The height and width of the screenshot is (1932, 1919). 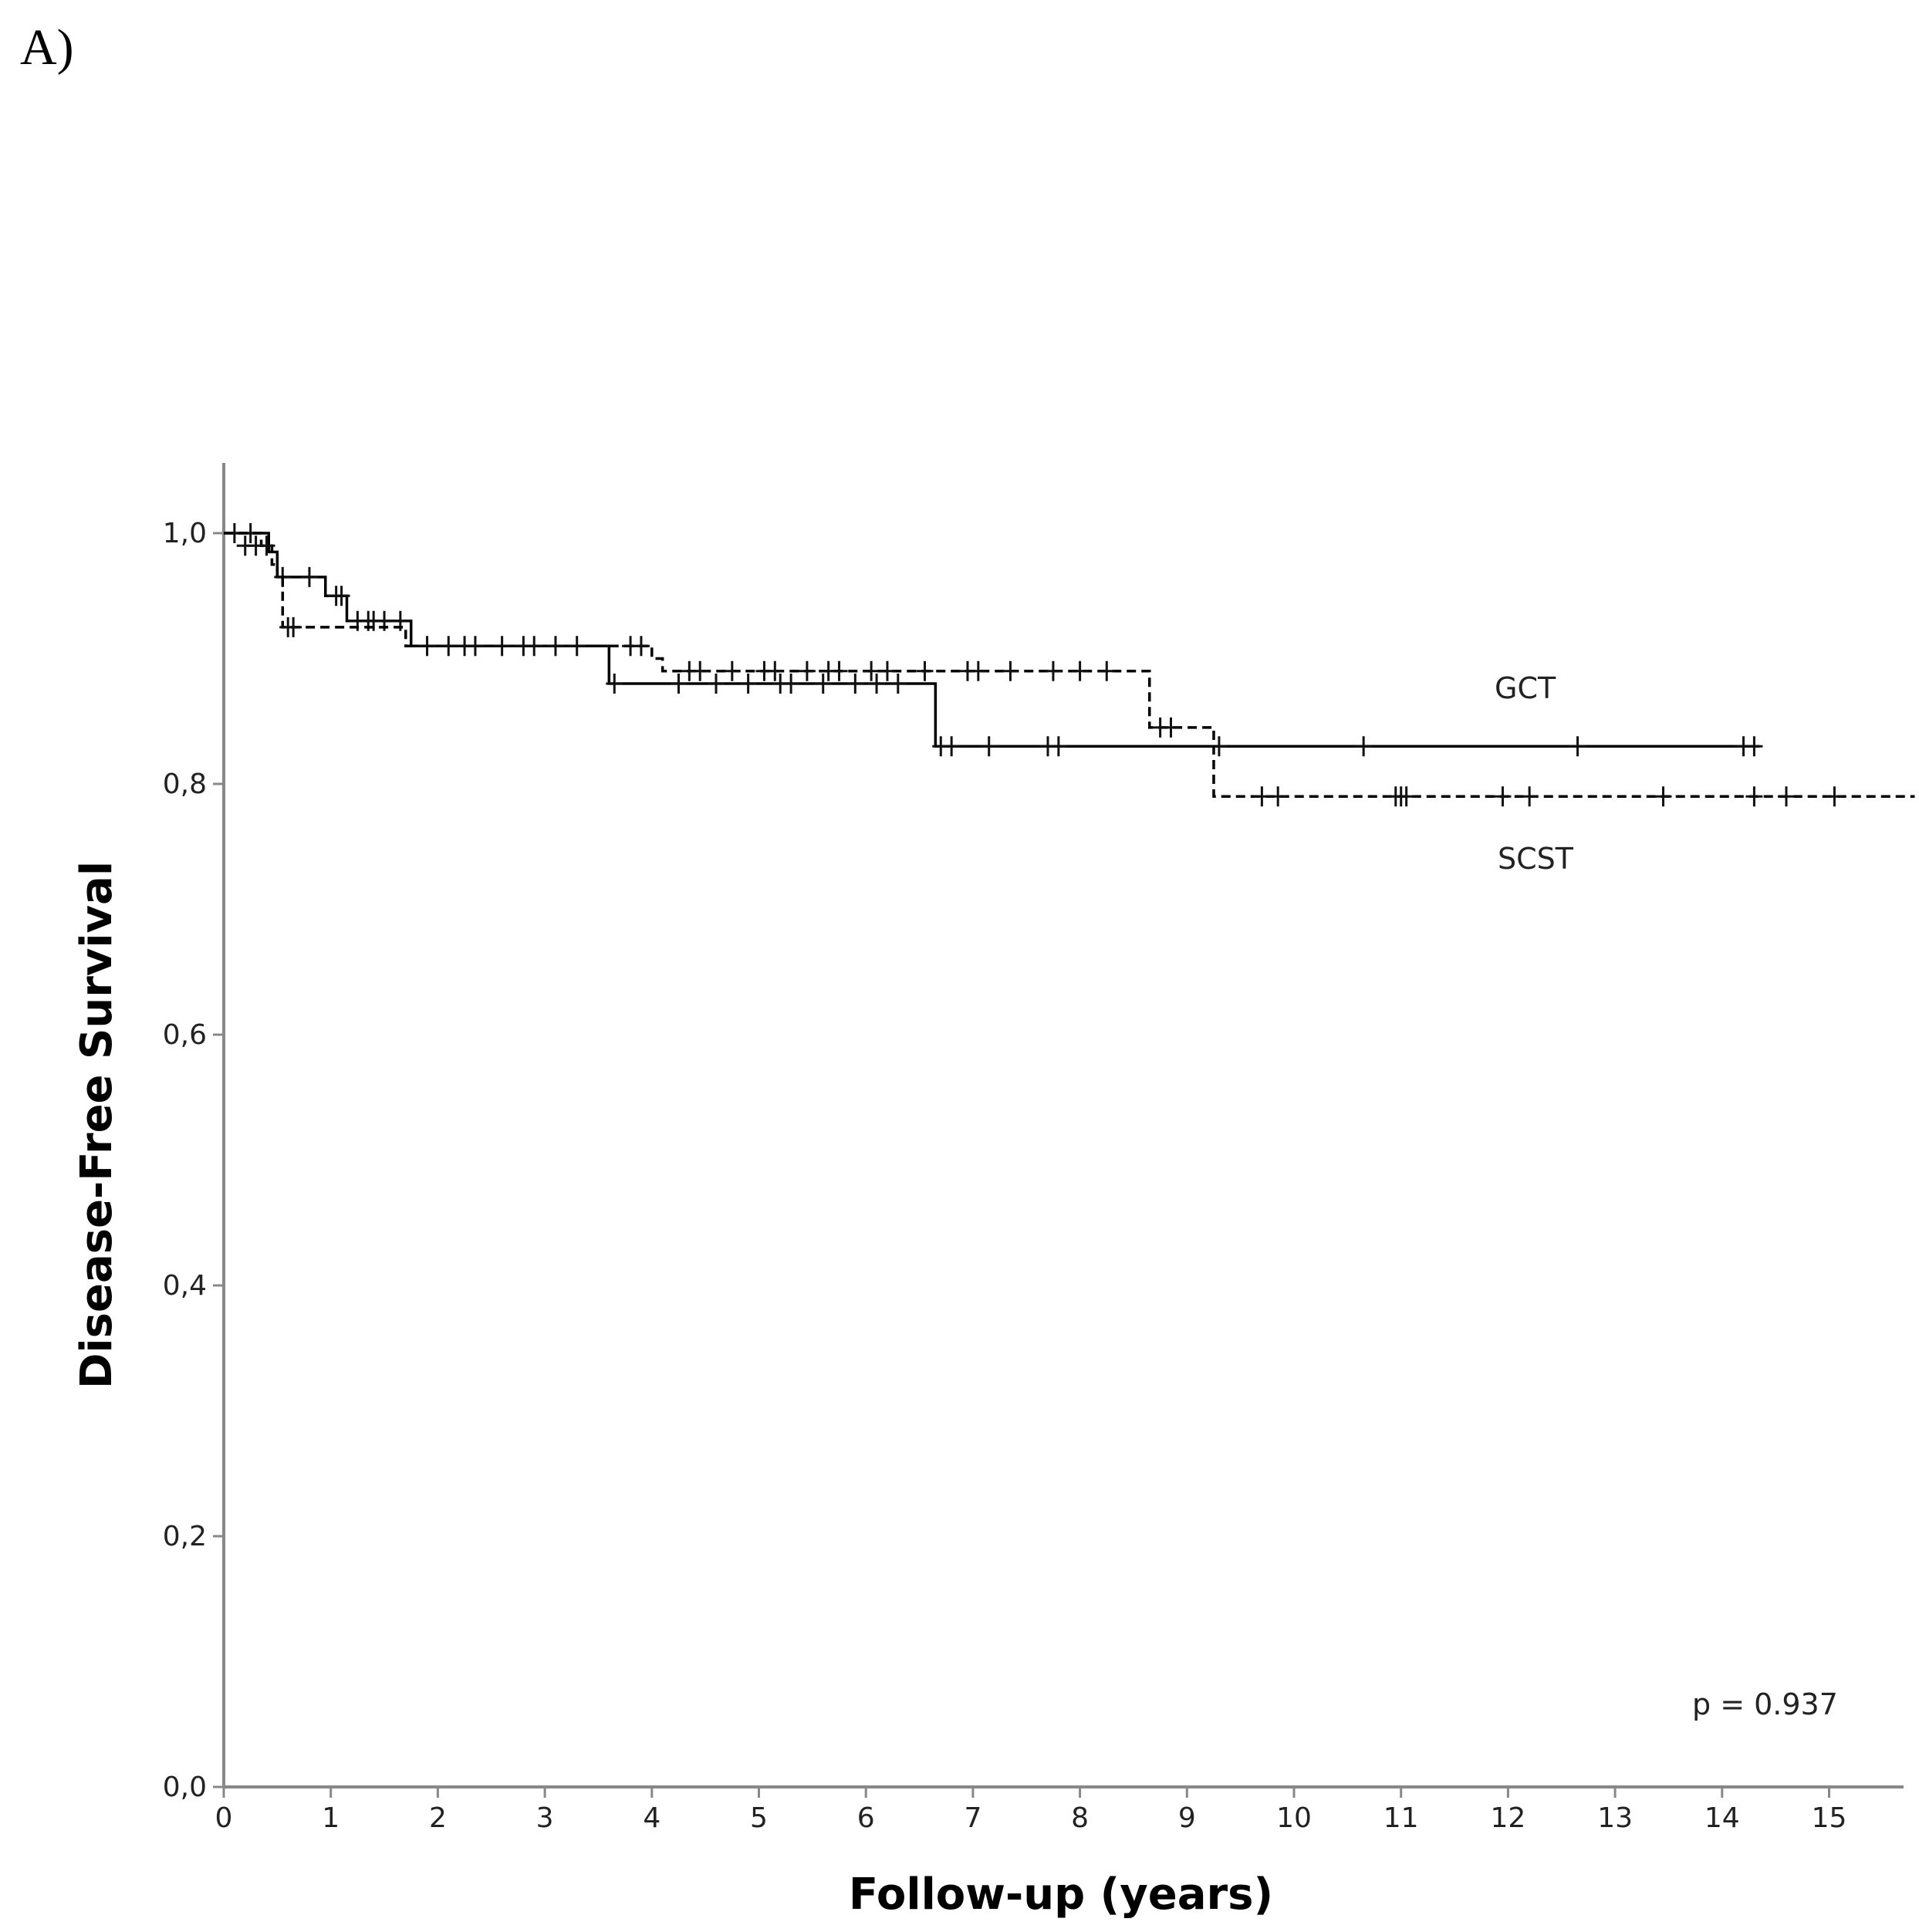 I want to click on x-tick-label: 2, so click(x=438, y=1818).